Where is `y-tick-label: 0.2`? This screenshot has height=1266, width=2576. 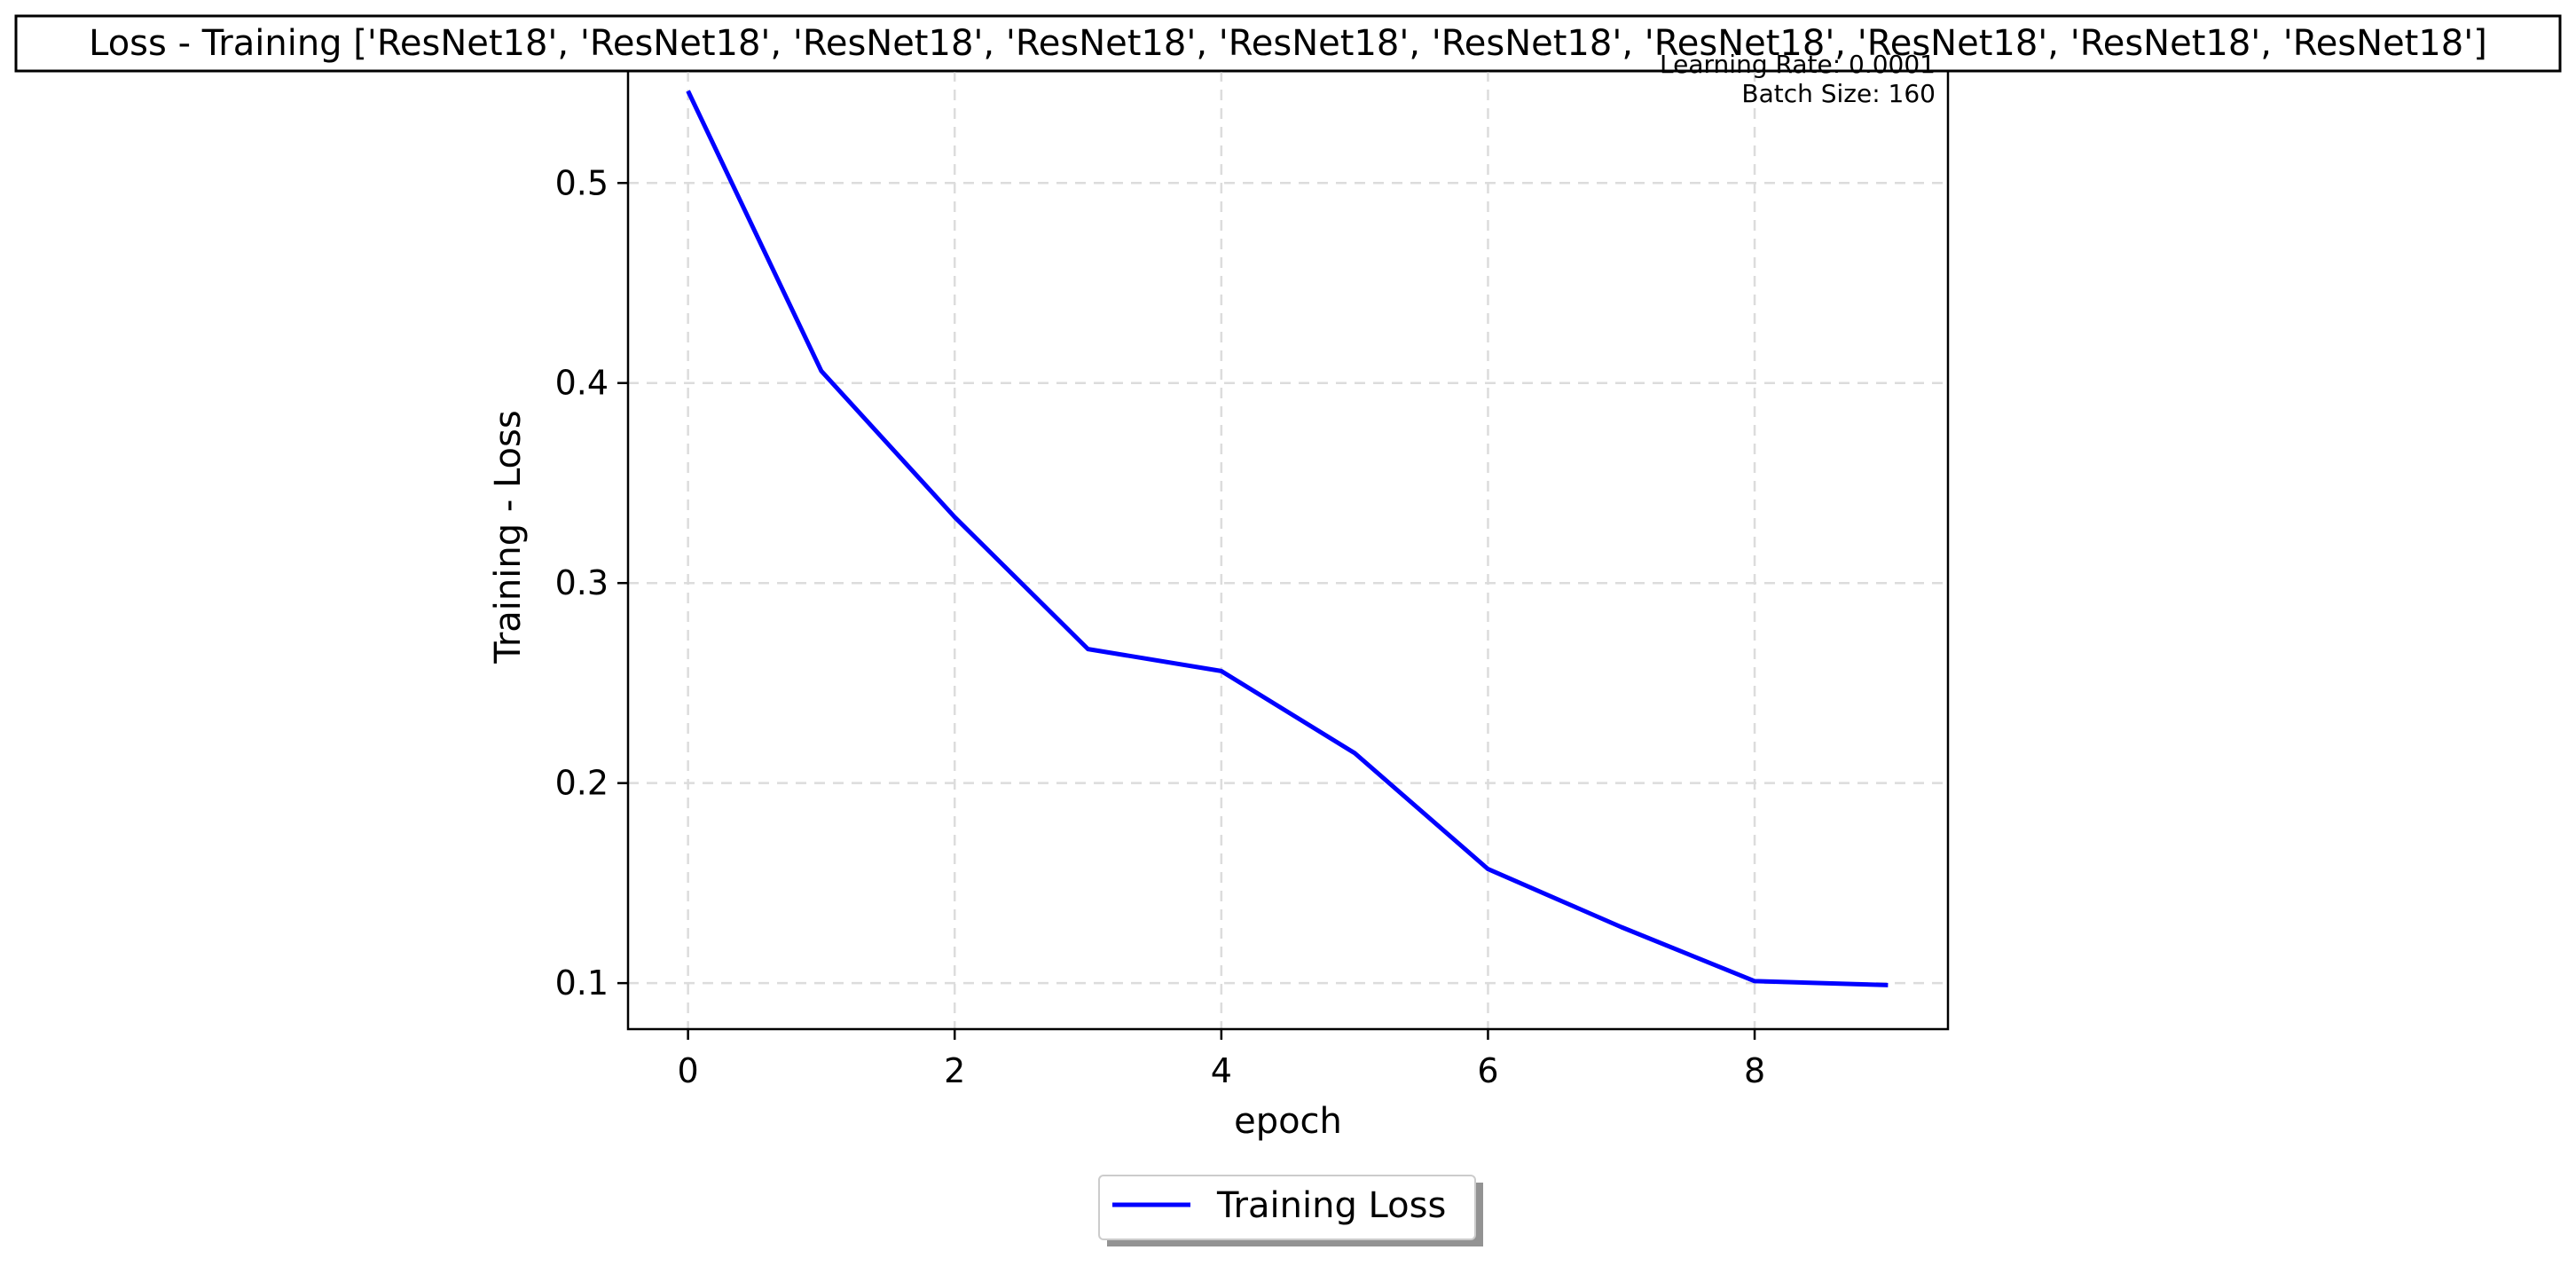
y-tick-label: 0.2 is located at coordinates (582, 784).